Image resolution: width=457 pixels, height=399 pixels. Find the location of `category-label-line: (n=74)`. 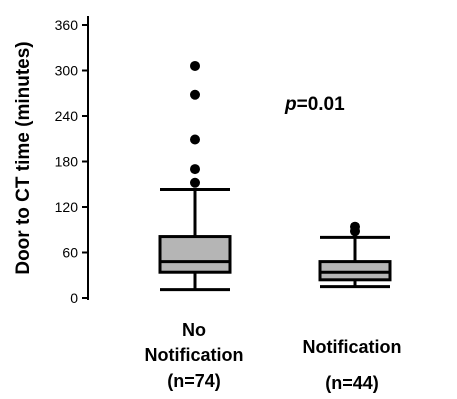

category-label-line: (n=74) is located at coordinates (194, 381).